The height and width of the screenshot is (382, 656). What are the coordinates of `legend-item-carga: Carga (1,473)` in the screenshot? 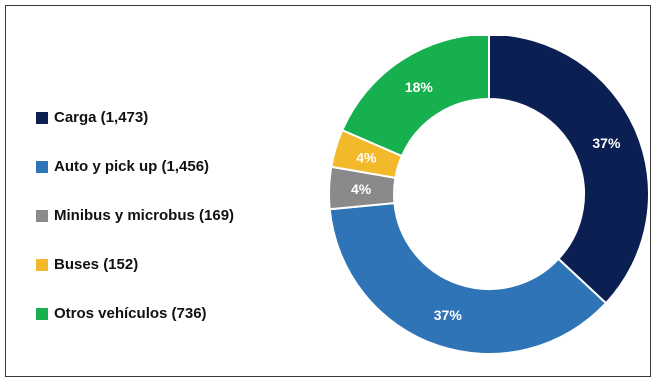 It's located at (181, 117).